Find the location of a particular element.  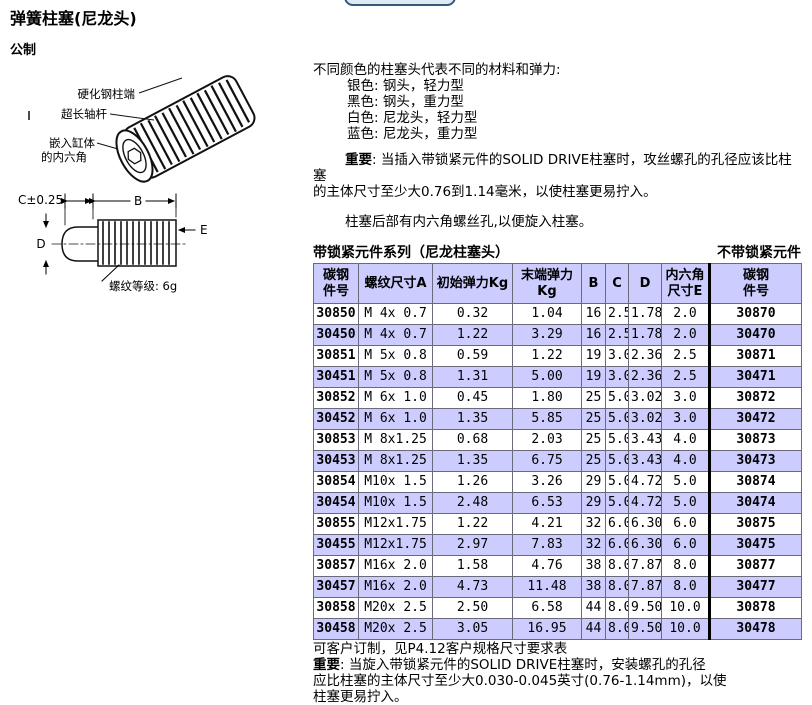

header-dim-d: D is located at coordinates (645, 283).